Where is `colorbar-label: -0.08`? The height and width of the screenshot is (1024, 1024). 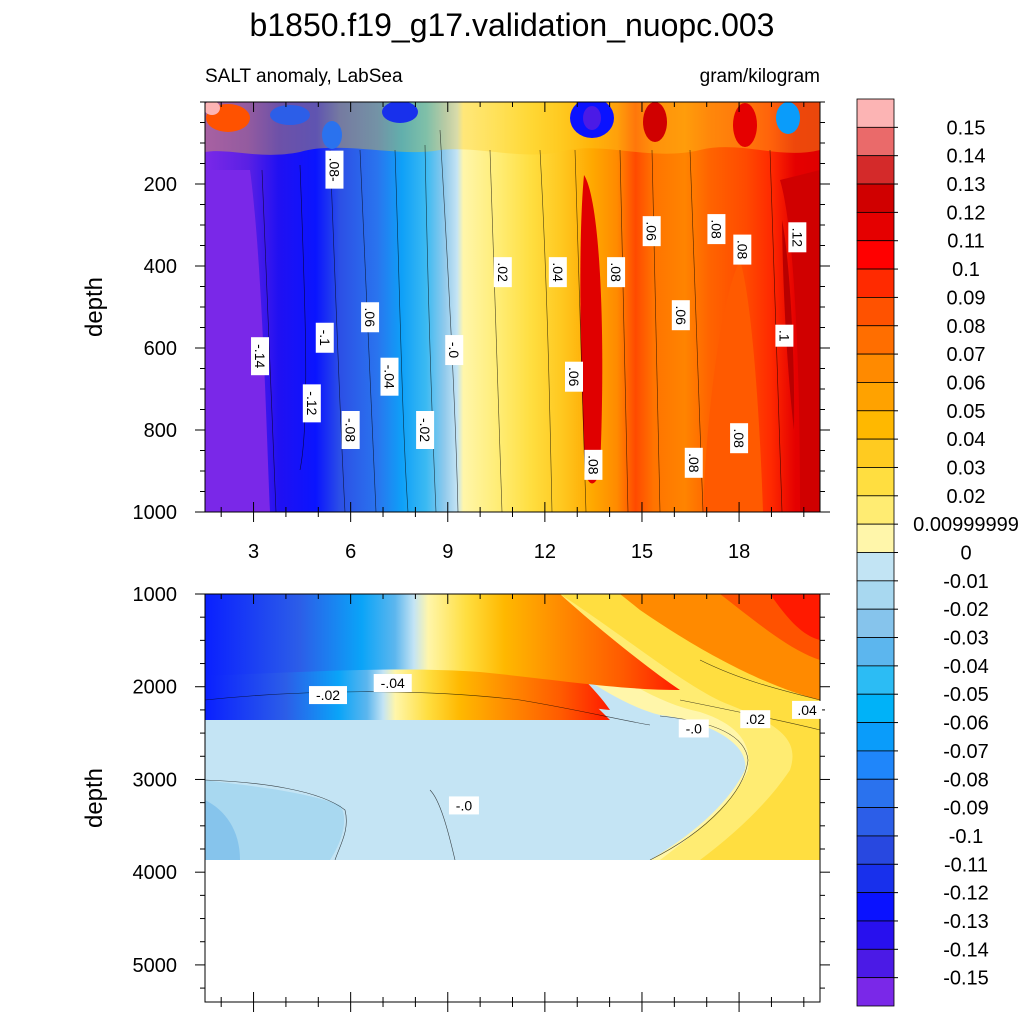 colorbar-label: -0.08 is located at coordinates (966, 780).